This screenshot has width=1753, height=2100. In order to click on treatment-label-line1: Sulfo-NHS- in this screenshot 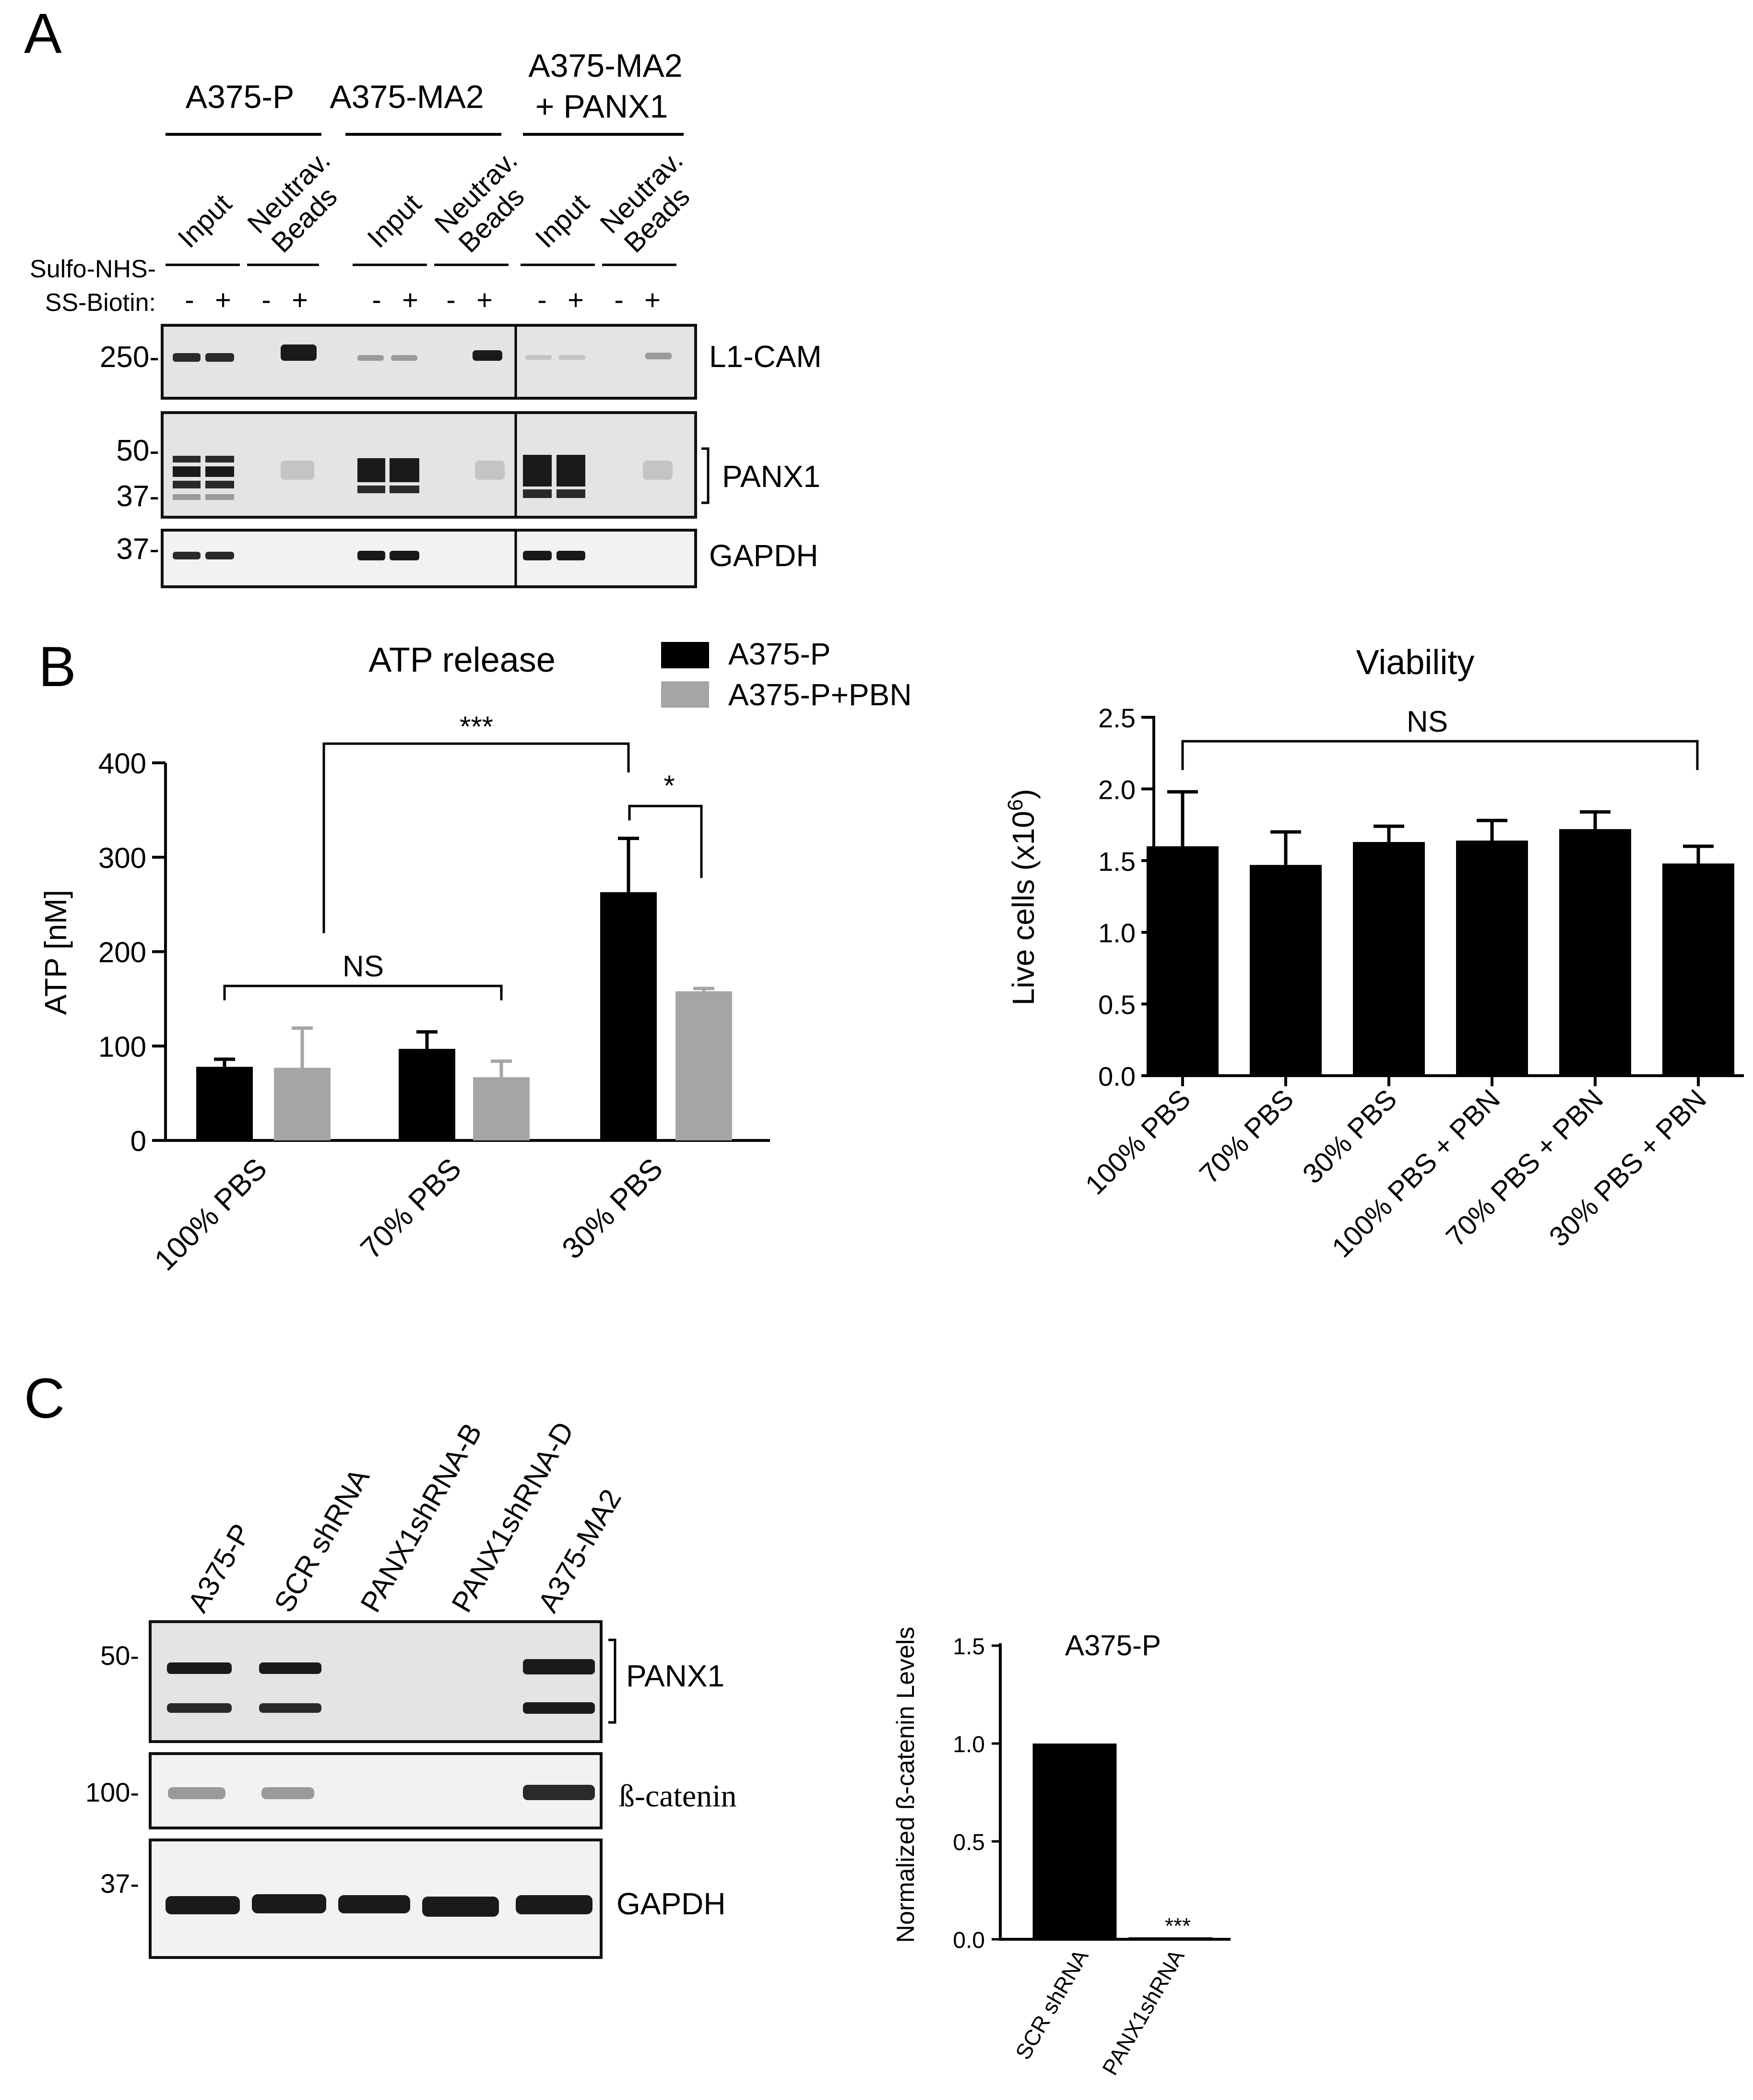, I will do `click(93, 269)`.